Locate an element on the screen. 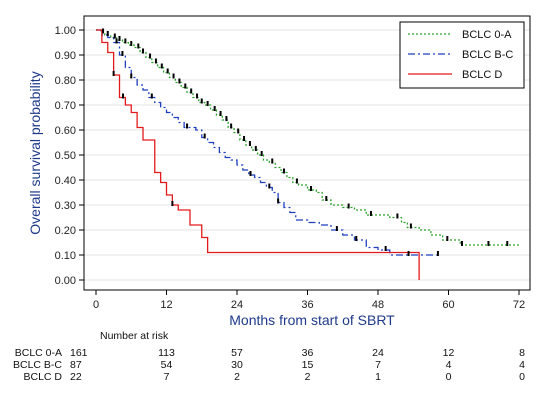 The image size is (550, 401). x-tick-label: 72 is located at coordinates (519, 305).